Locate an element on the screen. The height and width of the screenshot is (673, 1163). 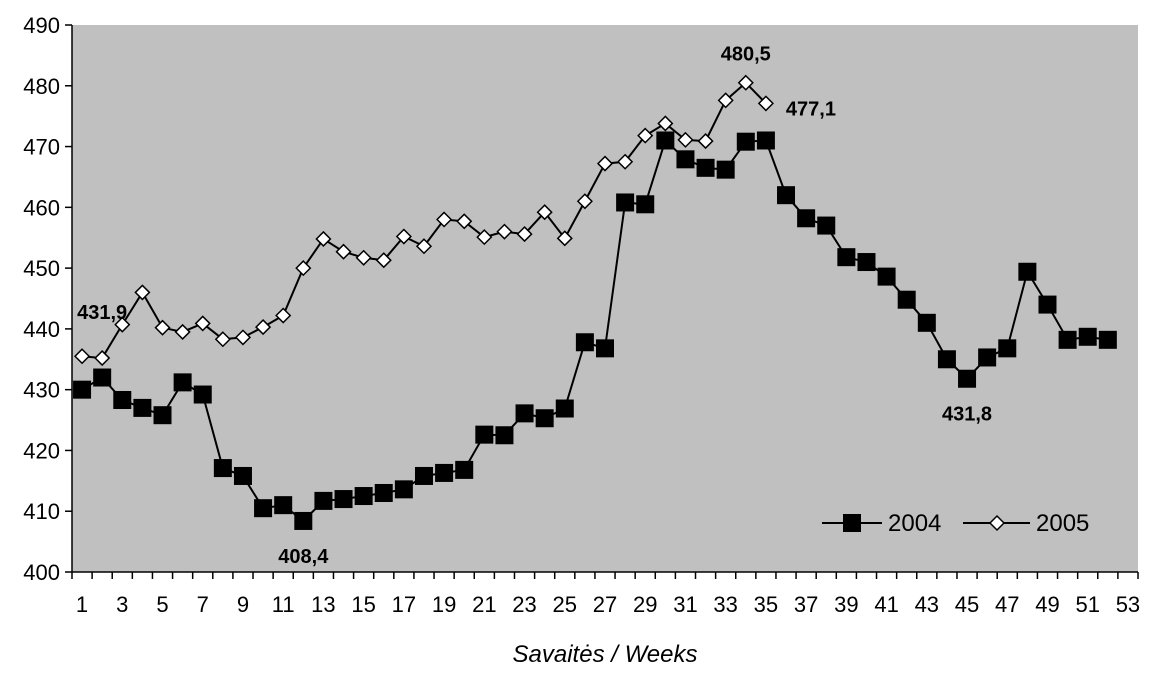
x-tick-label: 1 is located at coordinates (82, 604).